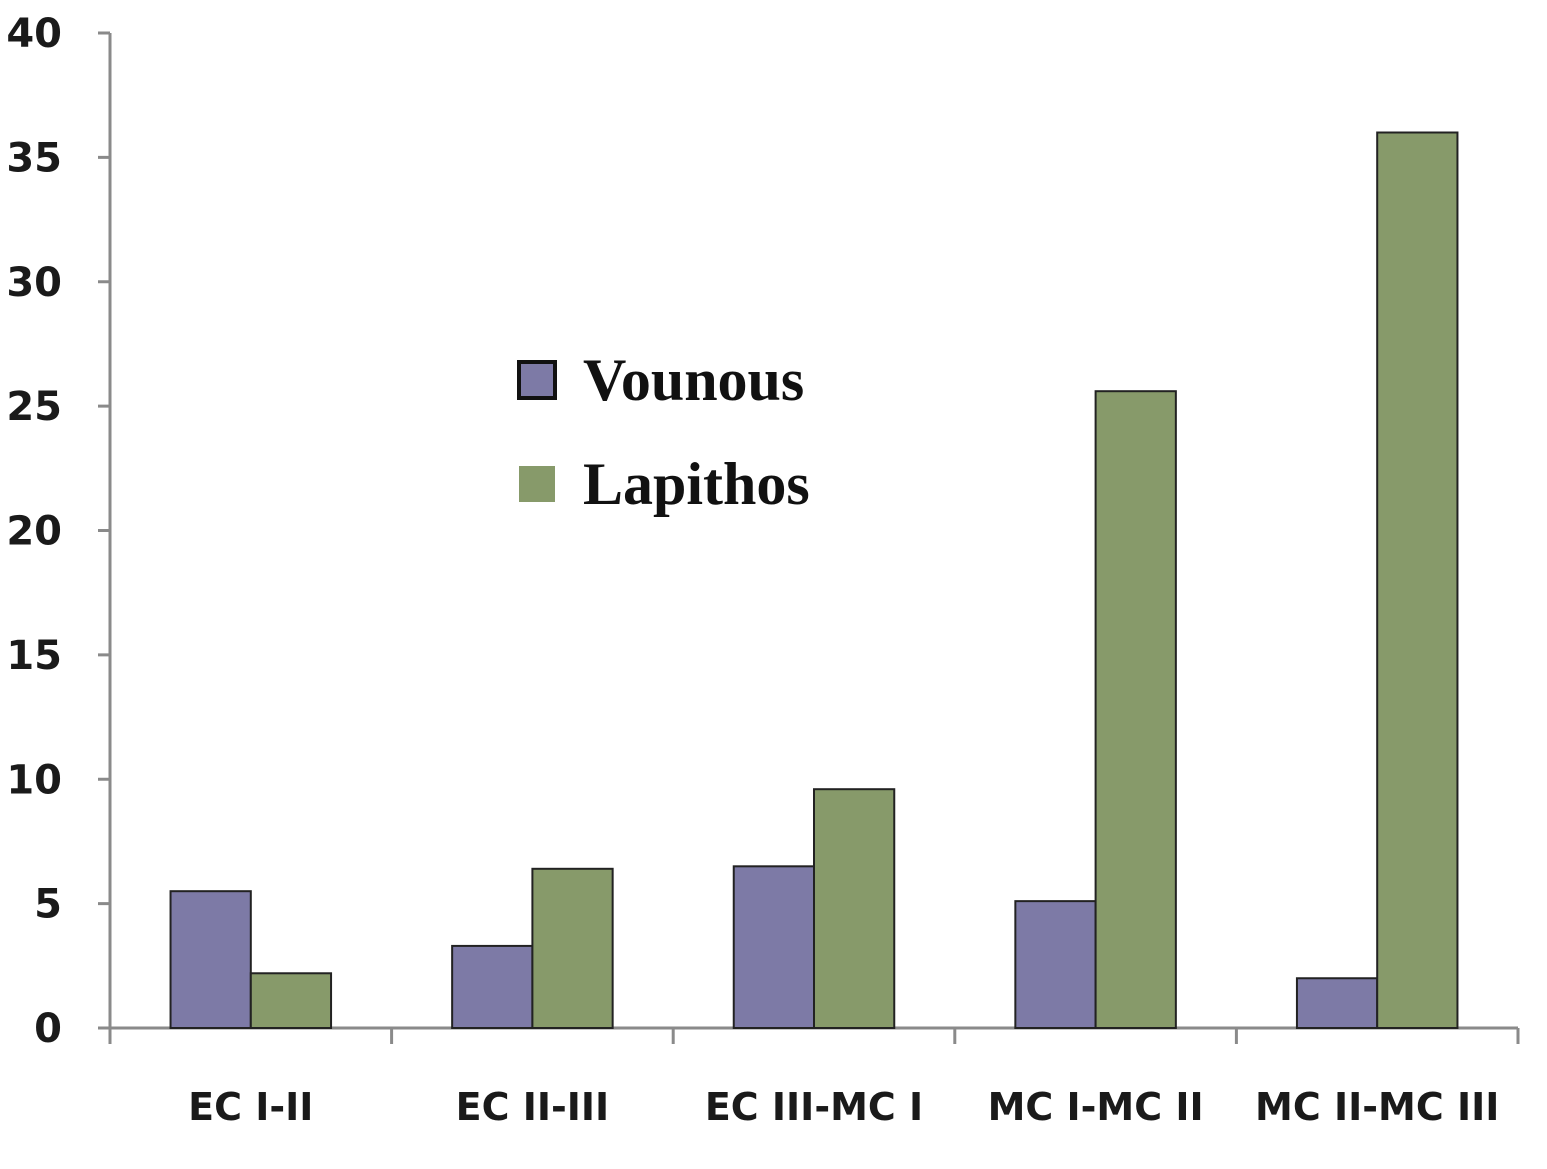 This screenshot has width=1547, height=1169. What do you see at coordinates (34, 780) in the screenshot?
I see `y-tick-label: 10` at bounding box center [34, 780].